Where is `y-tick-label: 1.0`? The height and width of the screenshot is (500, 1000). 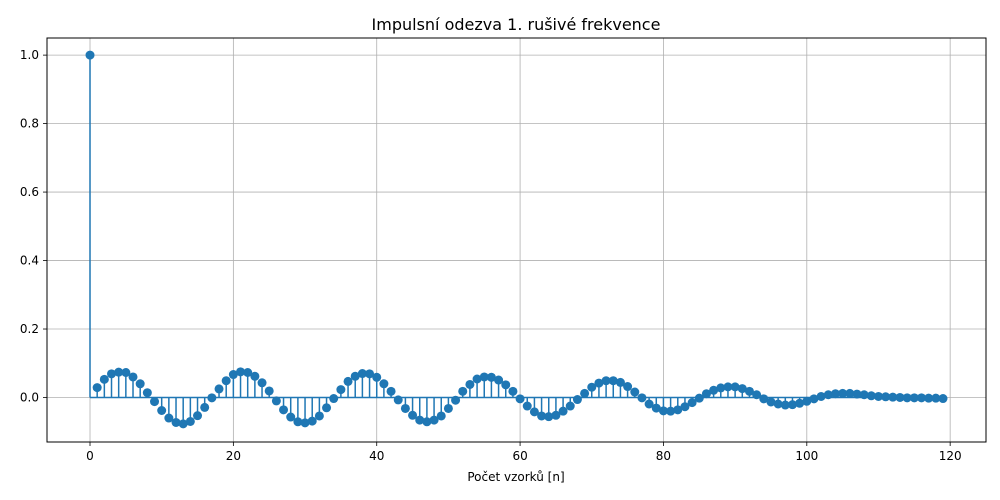 y-tick-label: 1.0 is located at coordinates (29, 55).